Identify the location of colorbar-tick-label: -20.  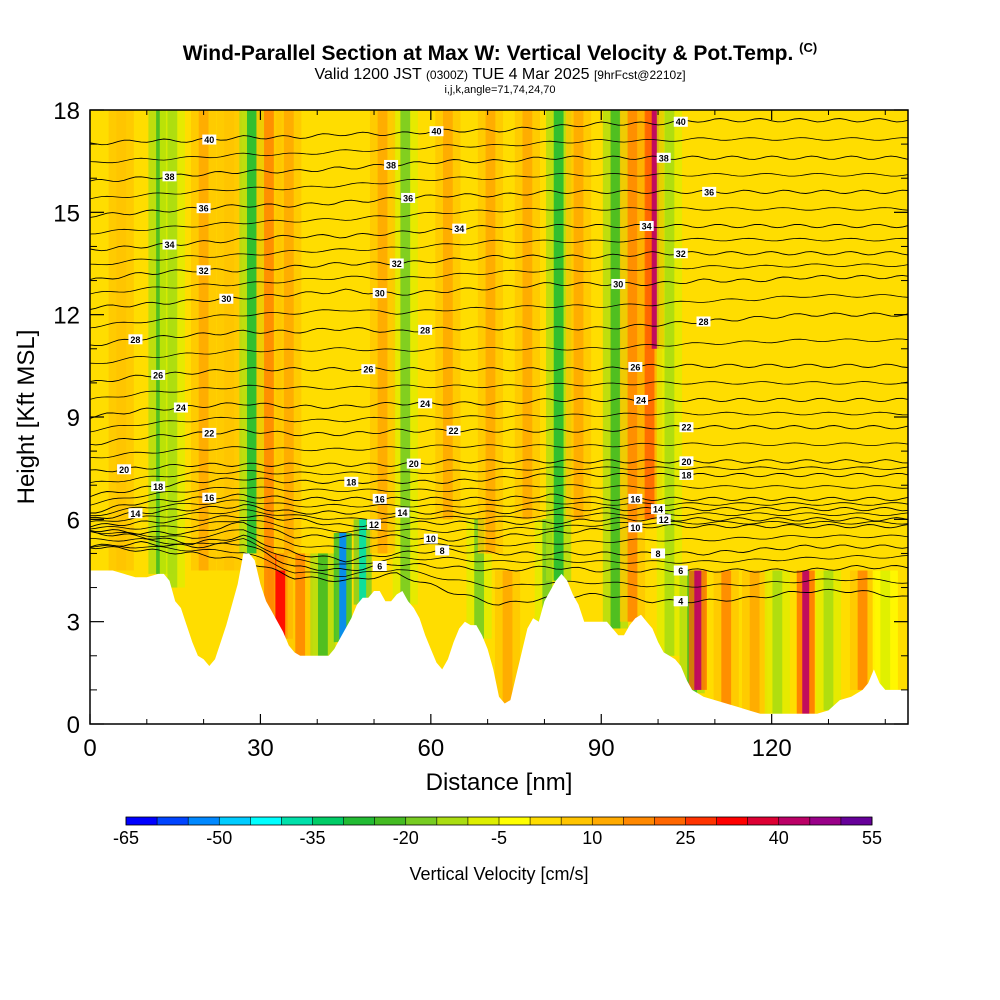
(406, 838).